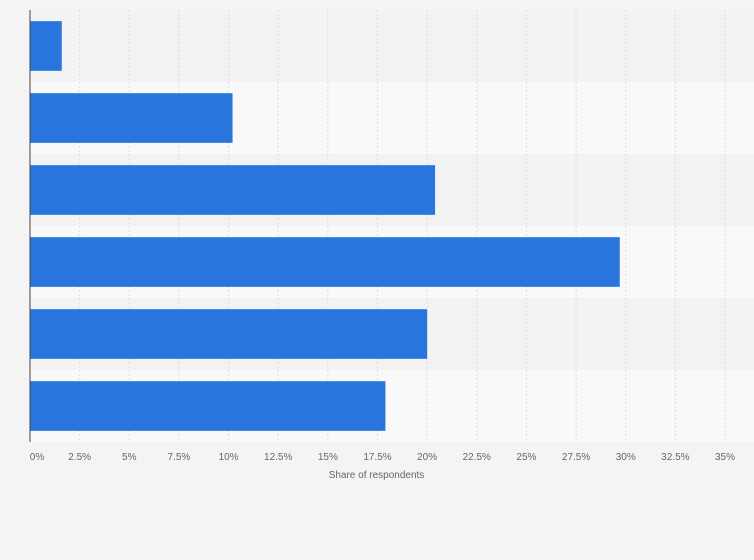 Image resolution: width=754 pixels, height=560 pixels. What do you see at coordinates (37, 457) in the screenshot?
I see `x-tick-label: 0%` at bounding box center [37, 457].